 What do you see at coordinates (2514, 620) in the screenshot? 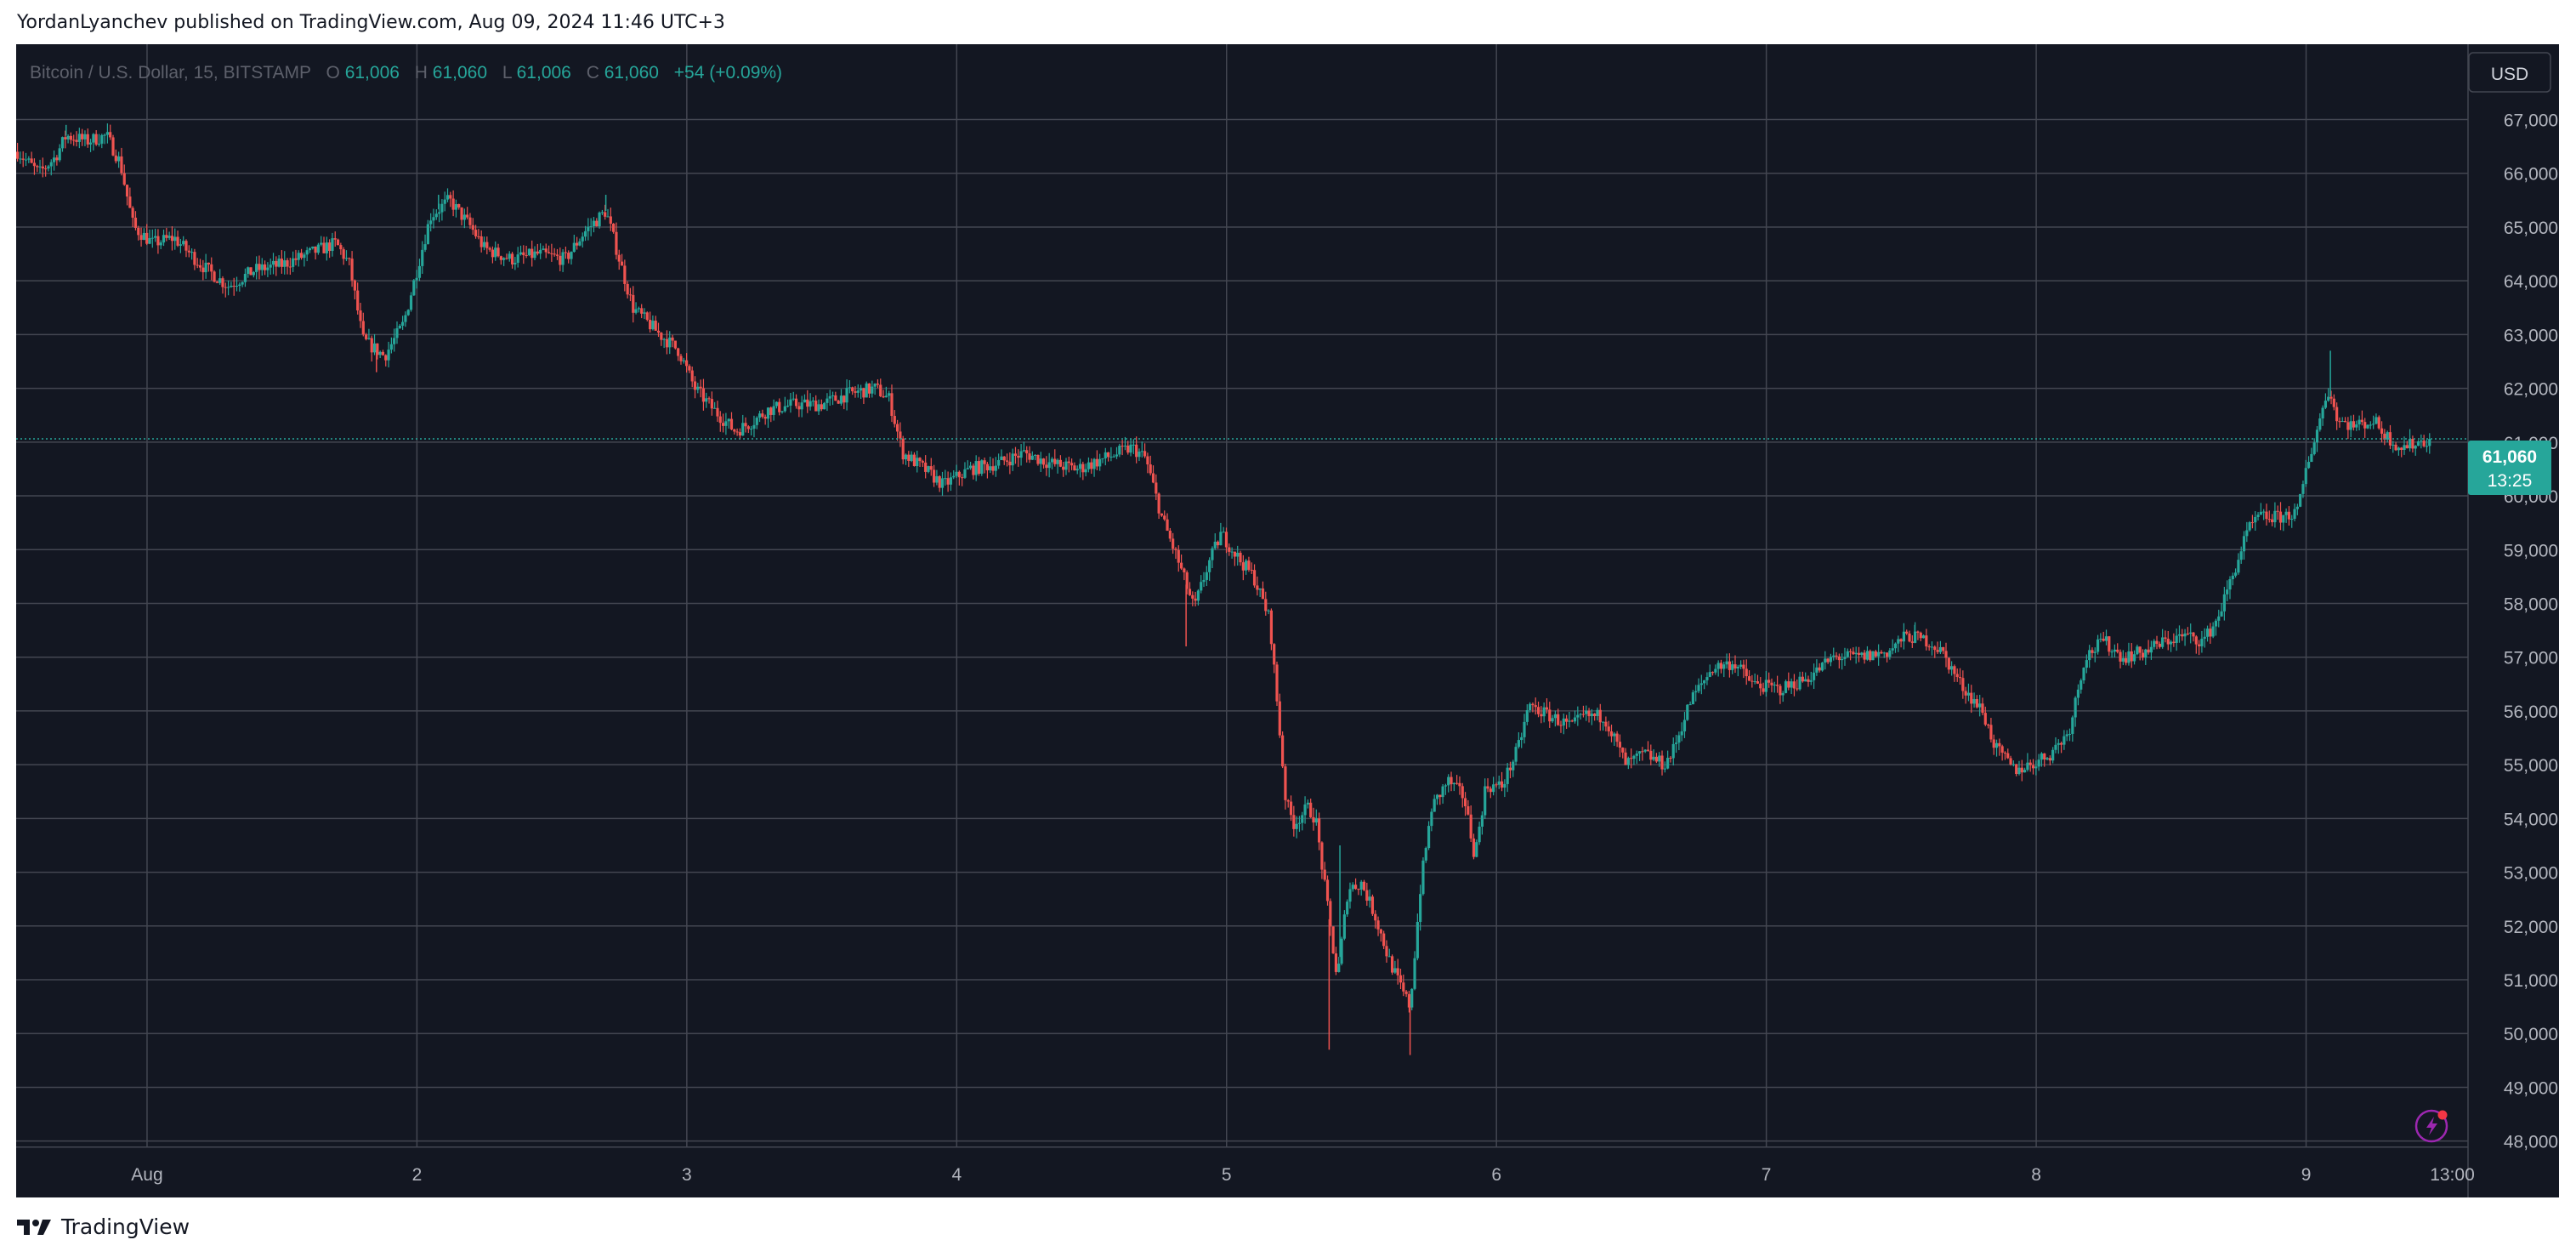
I see `price-scale` at bounding box center [2514, 620].